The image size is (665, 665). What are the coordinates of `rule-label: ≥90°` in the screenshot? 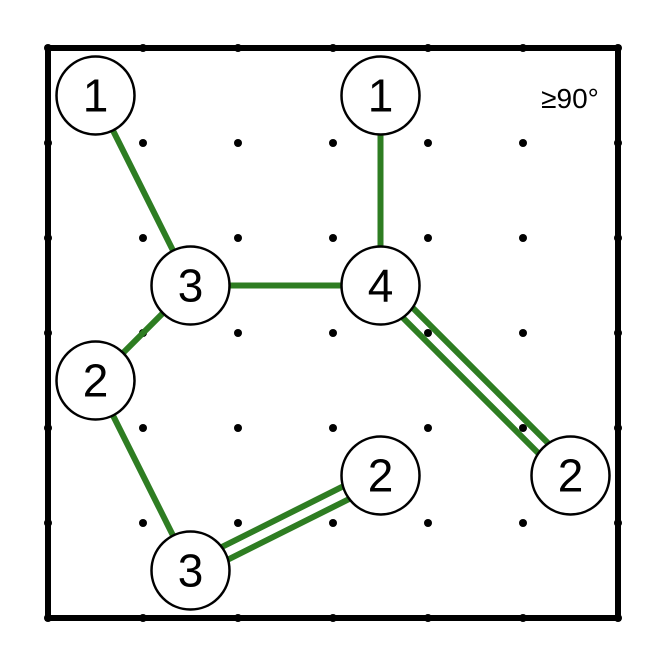 It's located at (570, 98).